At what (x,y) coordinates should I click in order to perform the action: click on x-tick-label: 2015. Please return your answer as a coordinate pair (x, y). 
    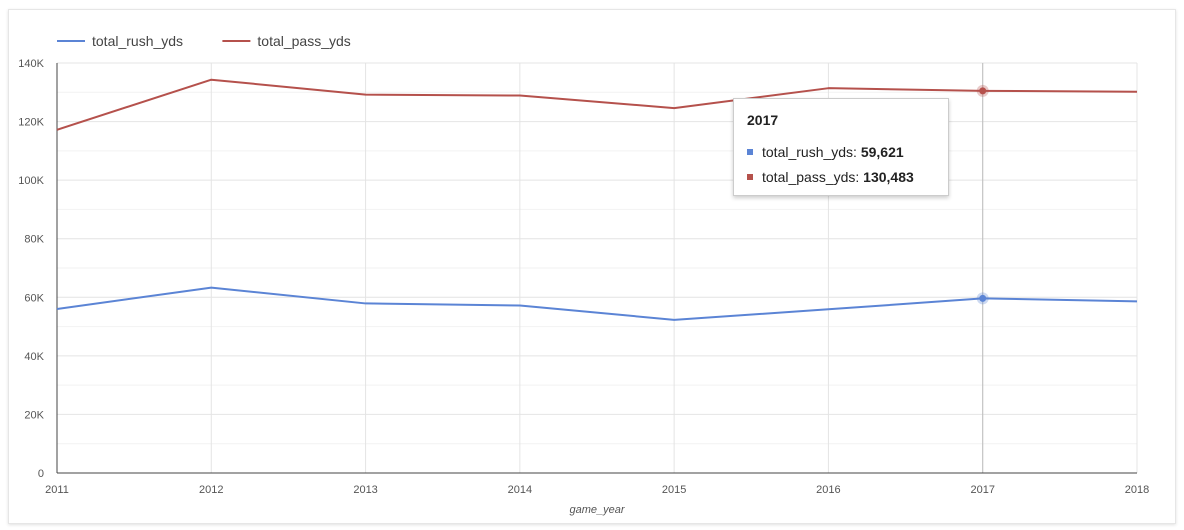
    Looking at the image, I should click on (674, 490).